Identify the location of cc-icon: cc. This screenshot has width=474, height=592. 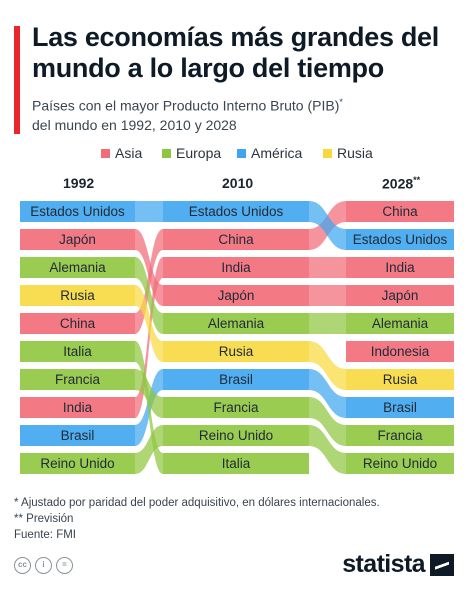
(22, 565).